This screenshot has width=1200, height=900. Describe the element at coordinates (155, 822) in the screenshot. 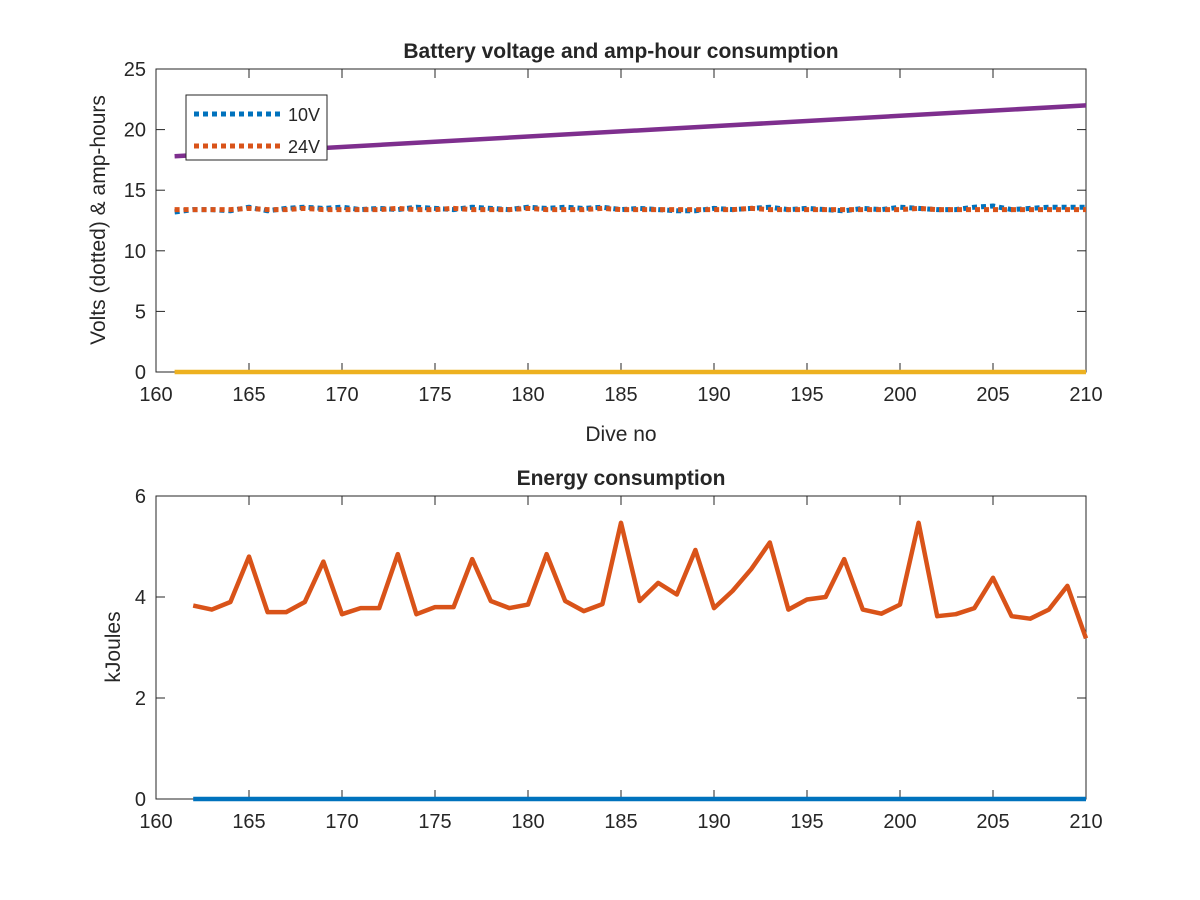

I see `energy-x-tick-label: 160` at that location.